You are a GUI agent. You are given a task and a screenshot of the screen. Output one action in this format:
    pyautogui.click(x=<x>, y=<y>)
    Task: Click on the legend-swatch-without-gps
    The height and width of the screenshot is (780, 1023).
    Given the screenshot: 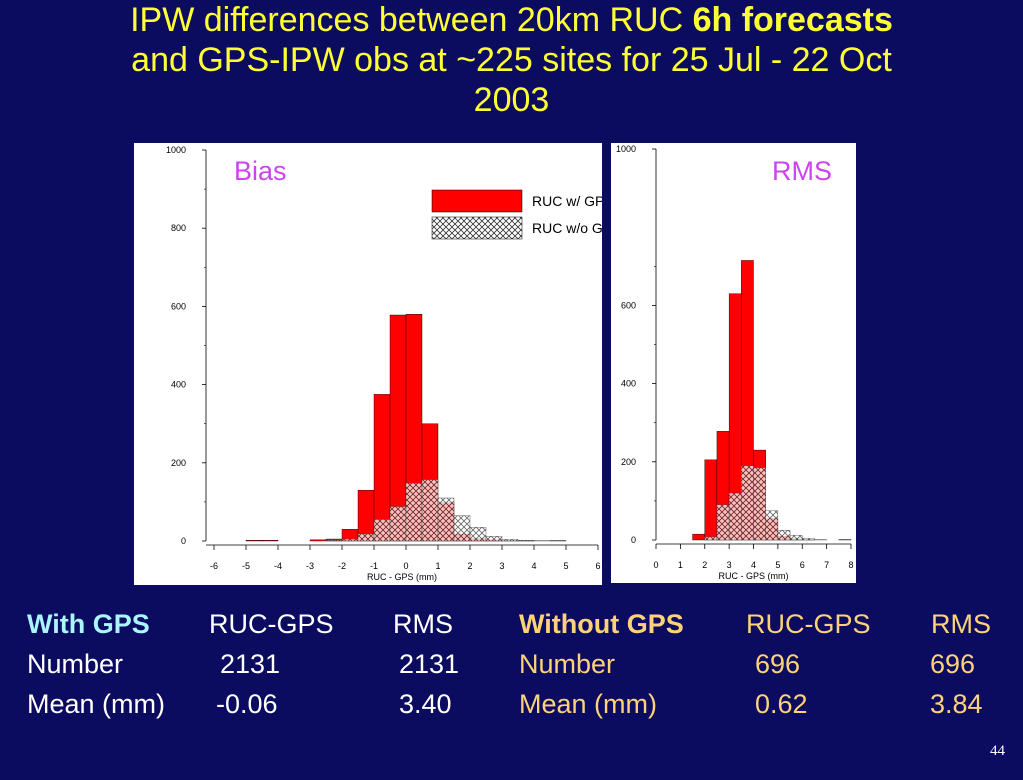 What is the action you would take?
    pyautogui.click(x=477, y=228)
    